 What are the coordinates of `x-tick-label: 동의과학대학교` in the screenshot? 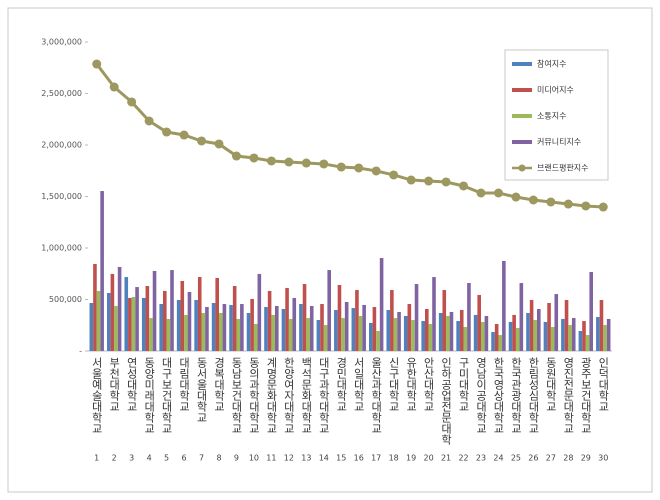 It's located at (253, 395).